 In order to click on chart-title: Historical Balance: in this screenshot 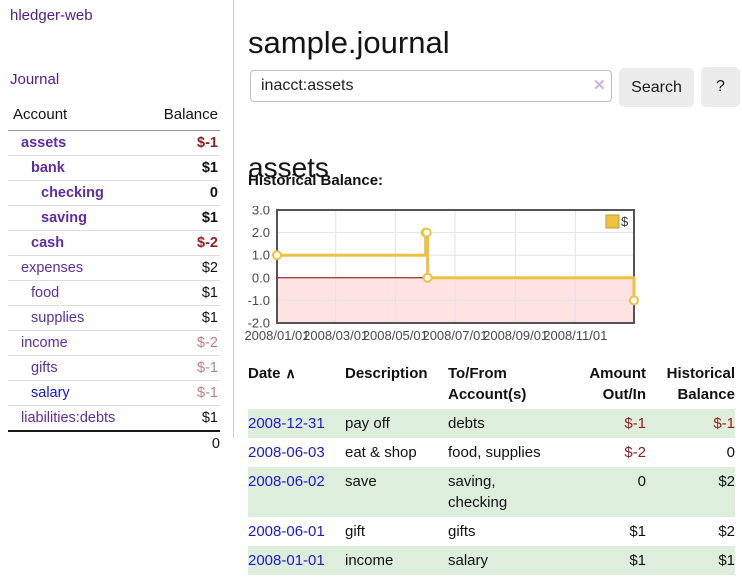, I will do `click(316, 180)`.